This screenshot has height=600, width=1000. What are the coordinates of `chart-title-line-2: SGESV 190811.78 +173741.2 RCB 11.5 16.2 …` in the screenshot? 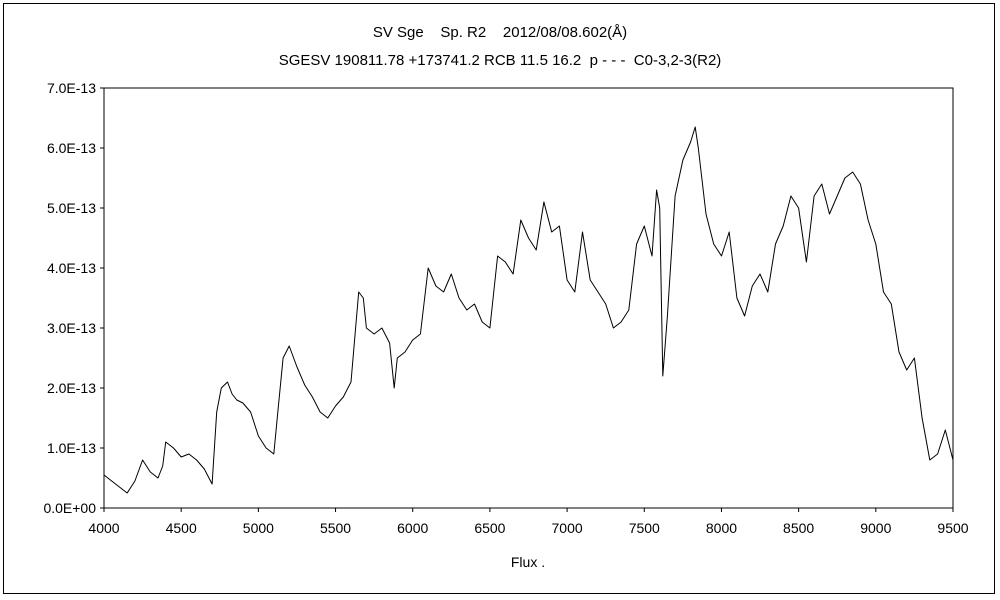 It's located at (500, 60).